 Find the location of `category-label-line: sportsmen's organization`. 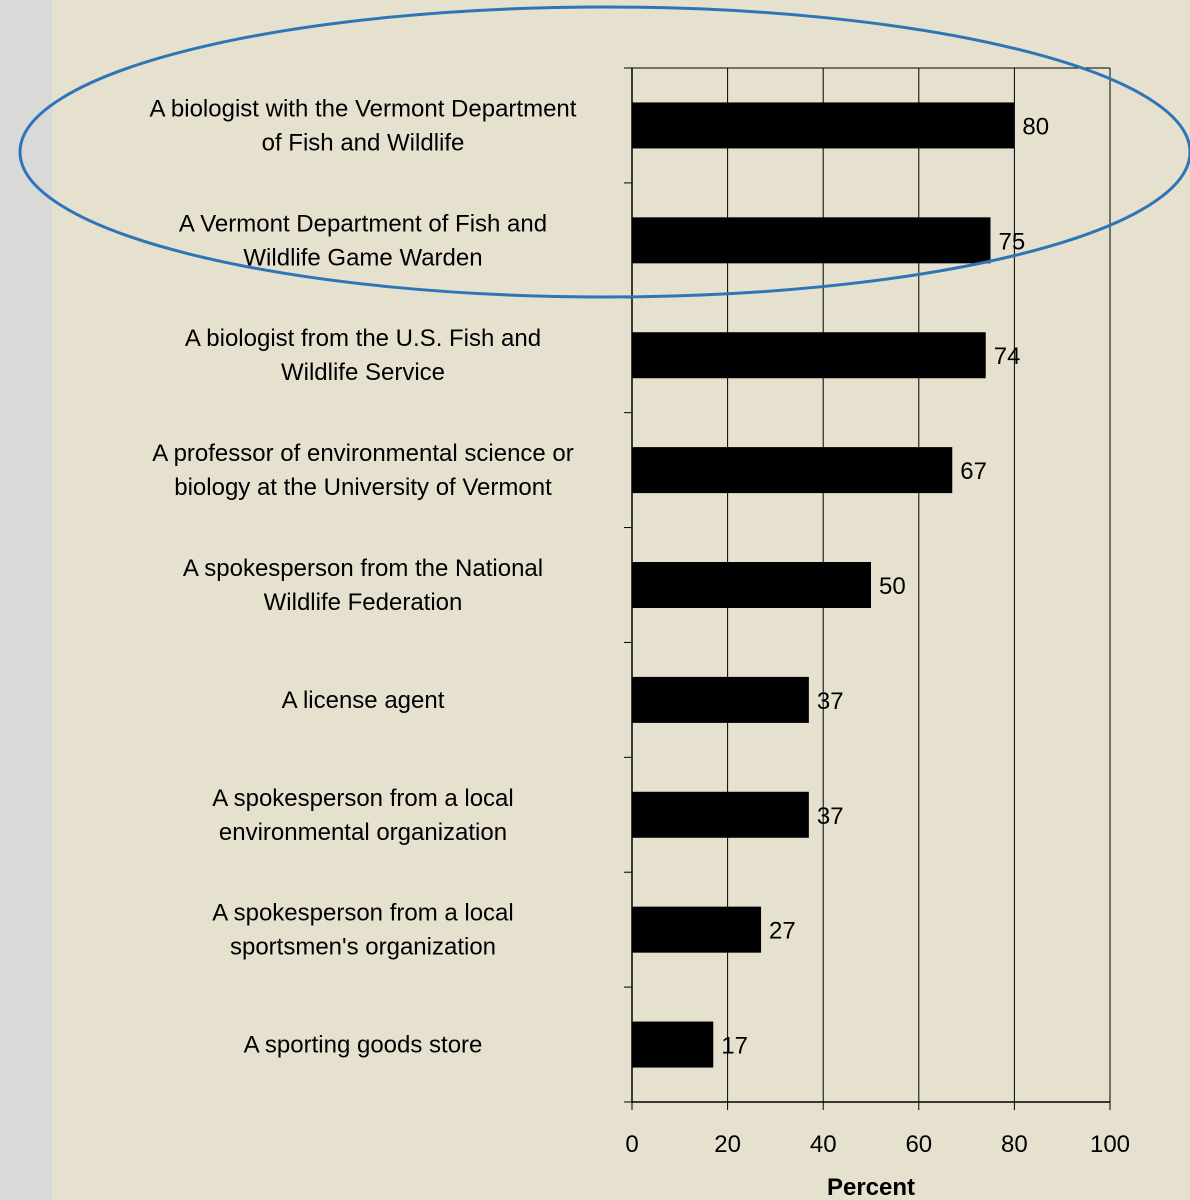

category-label-line: sportsmen's organization is located at coordinates (363, 947).